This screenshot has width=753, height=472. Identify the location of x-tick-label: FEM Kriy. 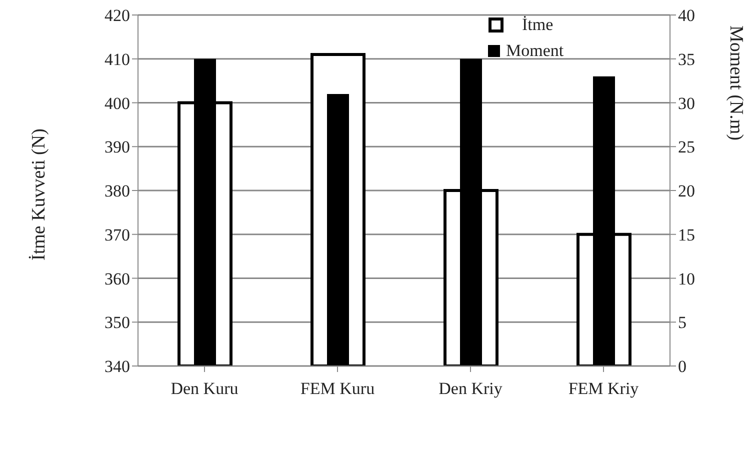
(604, 388).